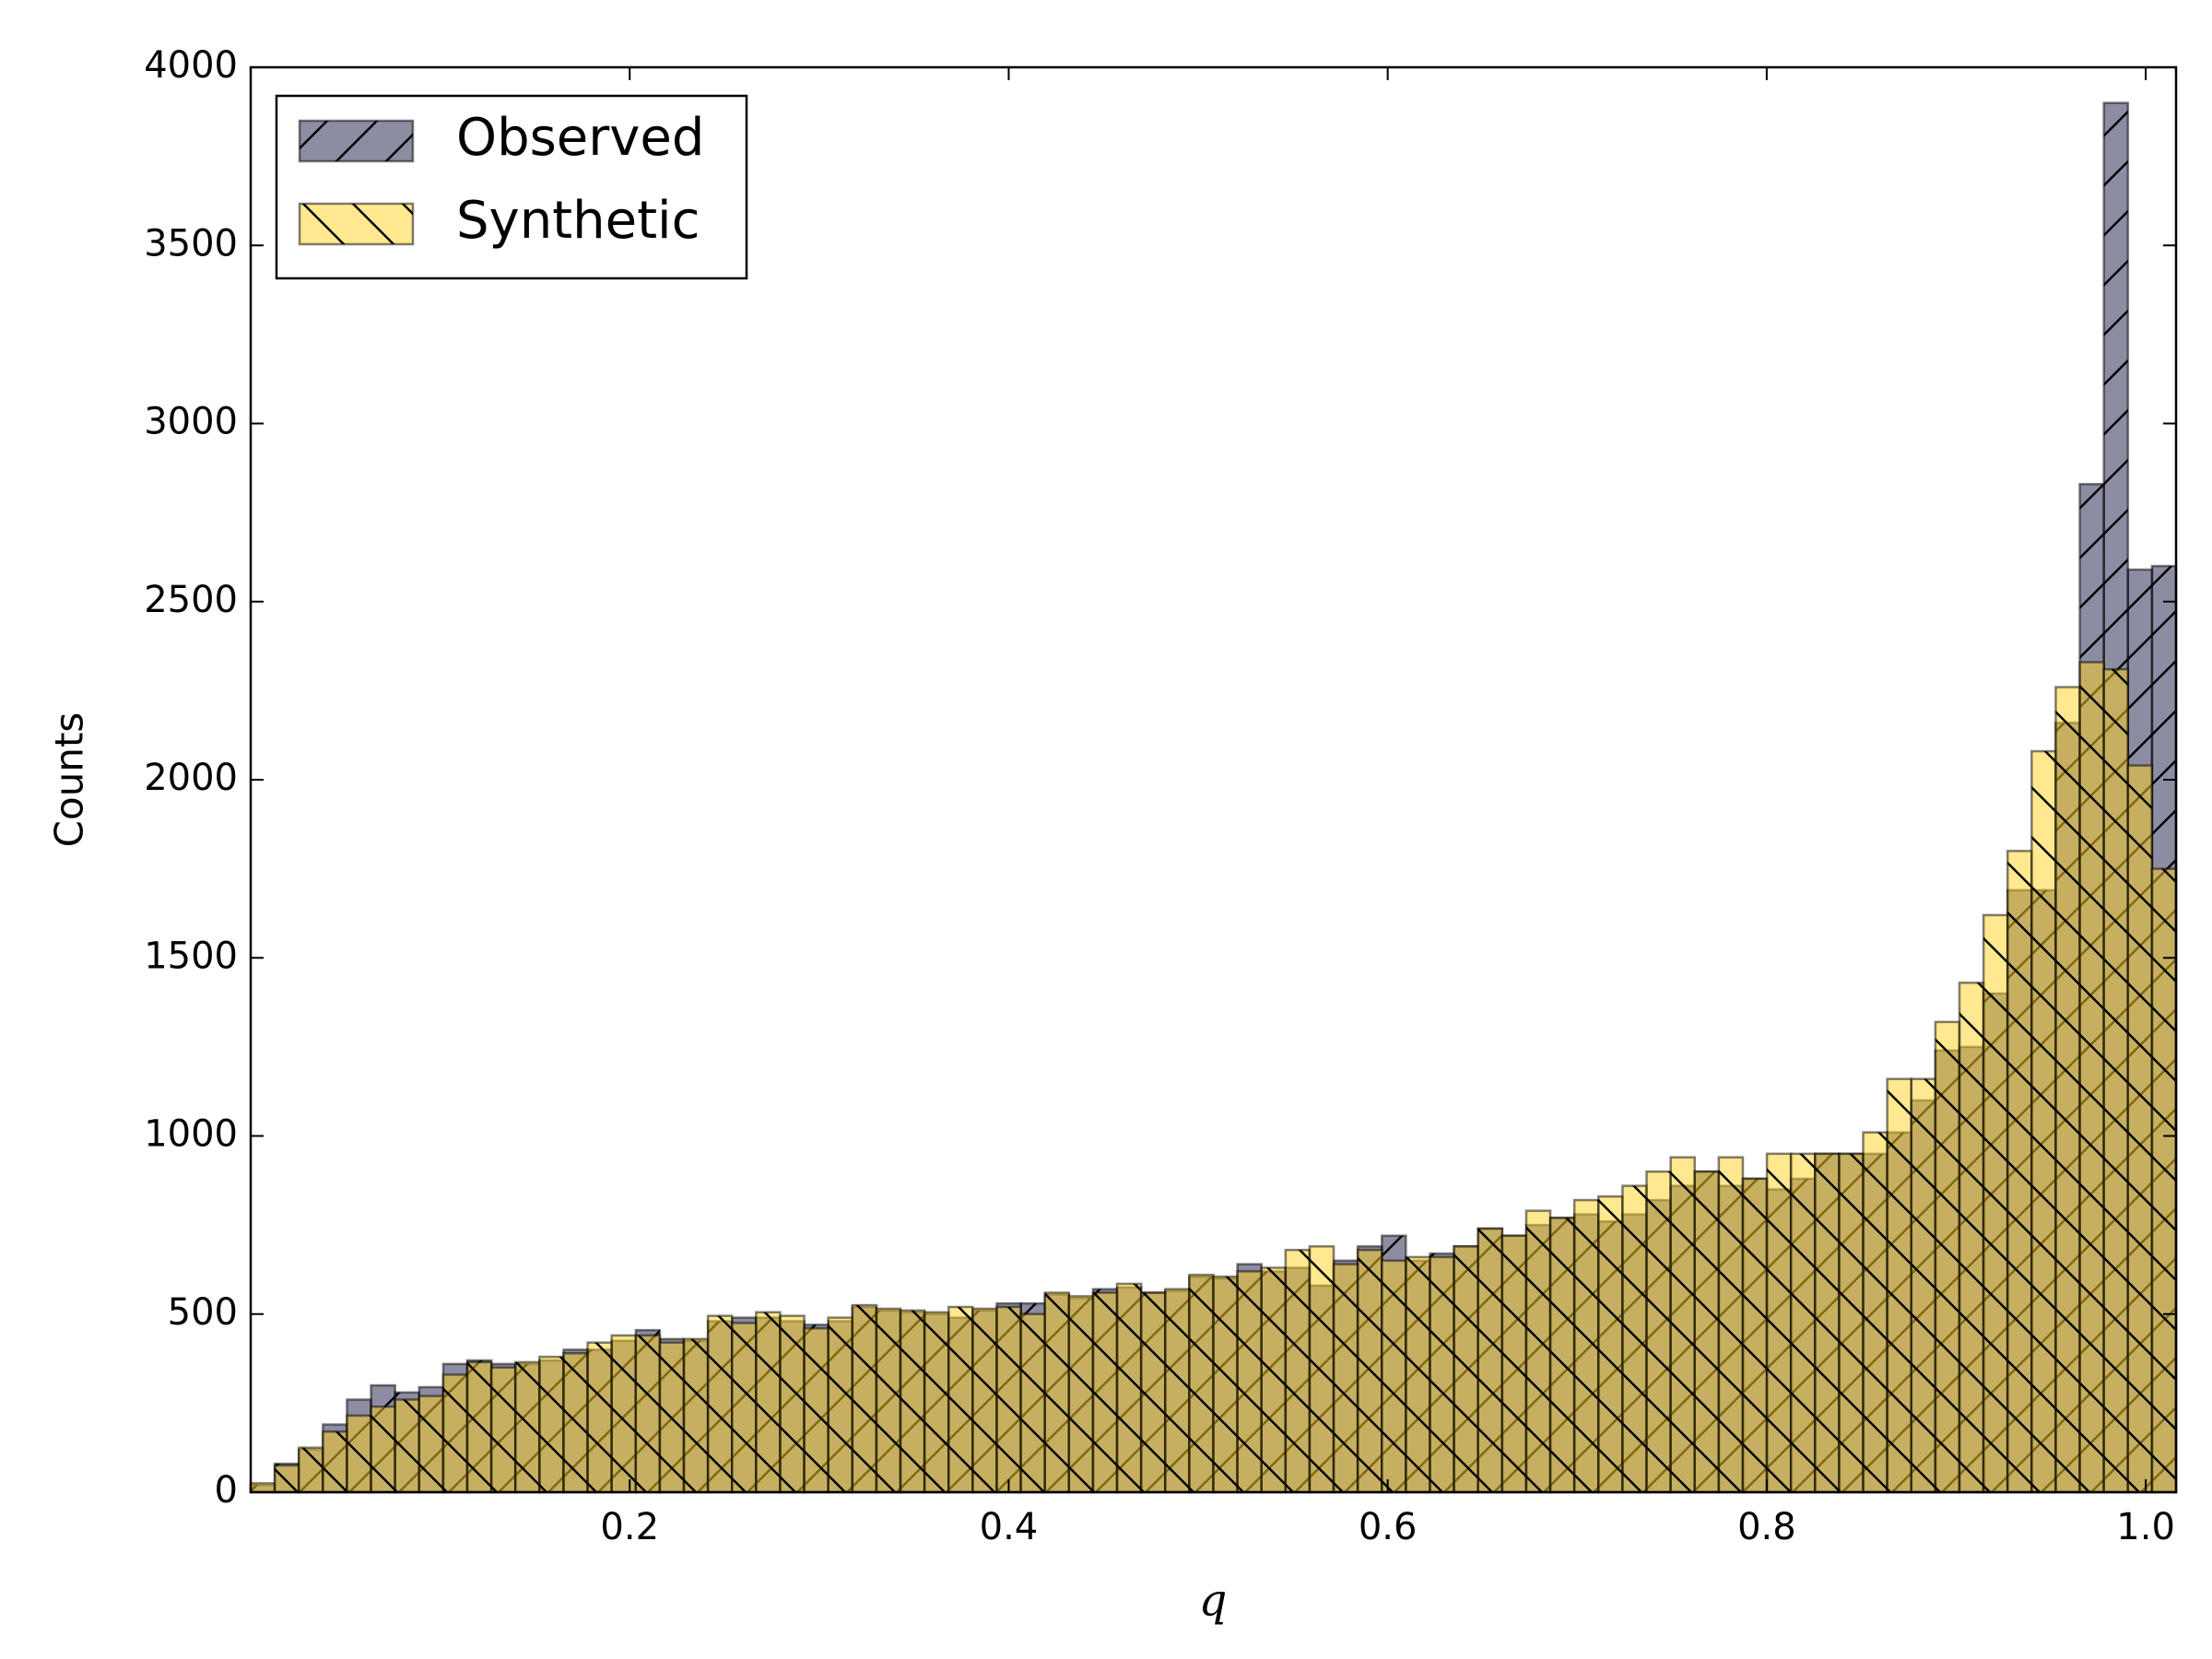  I want to click on x-tick-label: 0.2, so click(629, 1527).